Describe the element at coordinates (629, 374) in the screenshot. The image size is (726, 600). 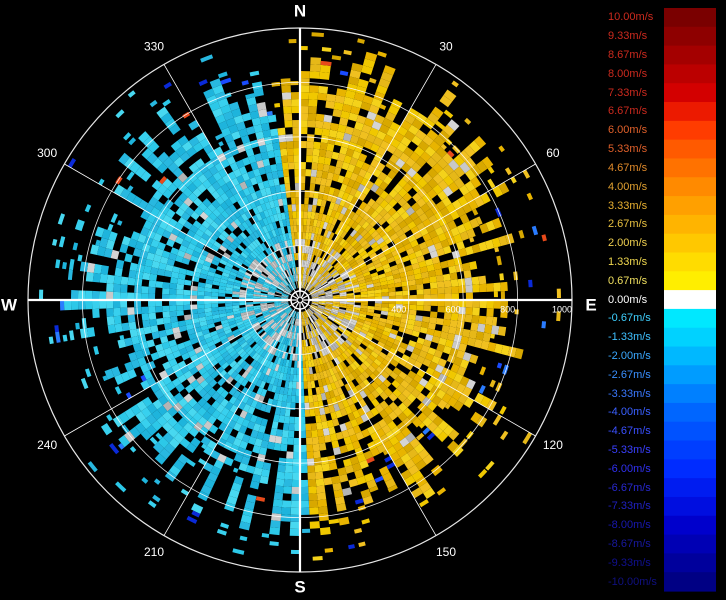
I see `legend-label: -2.67m/s` at that location.